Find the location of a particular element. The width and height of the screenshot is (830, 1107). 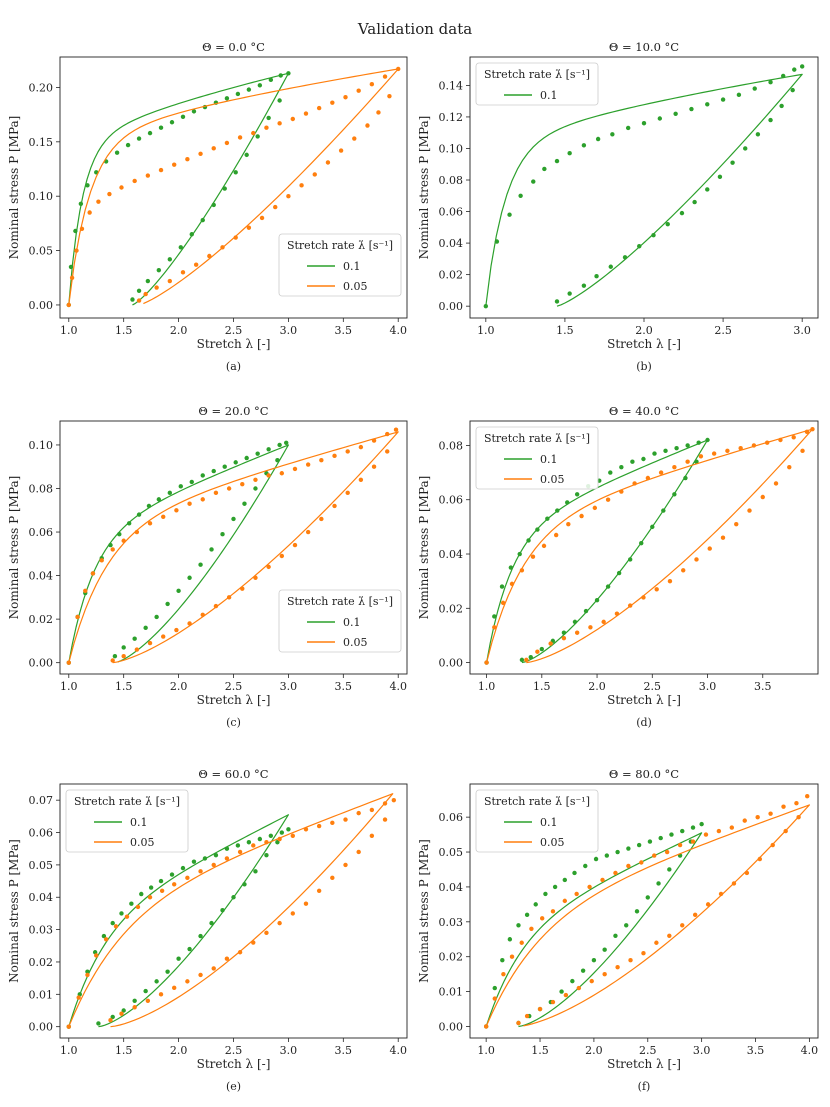

legend-title: Stretch rate λ̇ [s⁻¹] is located at coordinates (537, 438).